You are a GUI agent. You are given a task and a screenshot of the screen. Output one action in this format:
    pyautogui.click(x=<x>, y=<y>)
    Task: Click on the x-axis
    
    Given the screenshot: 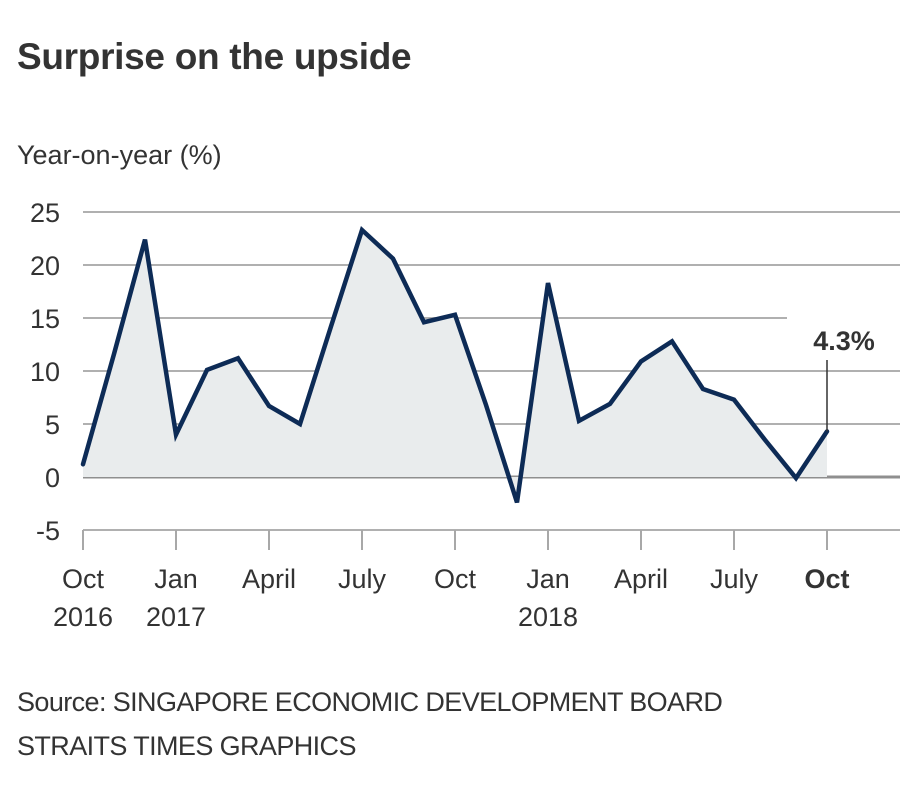 What is the action you would take?
    pyautogui.click(x=491, y=539)
    